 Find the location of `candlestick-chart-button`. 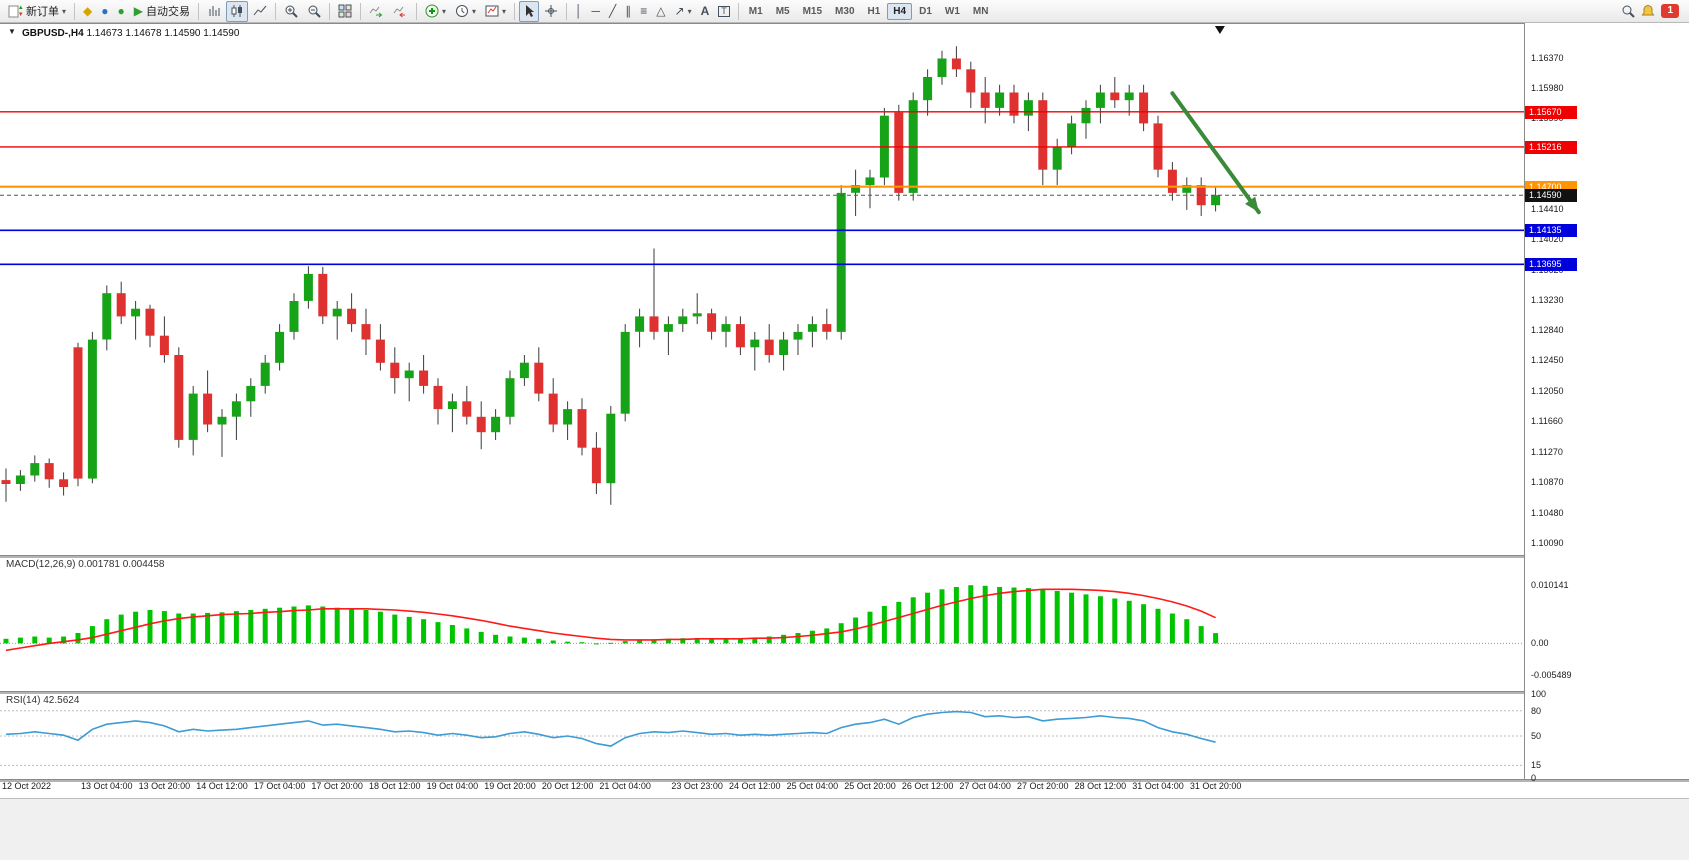

candlestick-chart-button is located at coordinates (236, 11).